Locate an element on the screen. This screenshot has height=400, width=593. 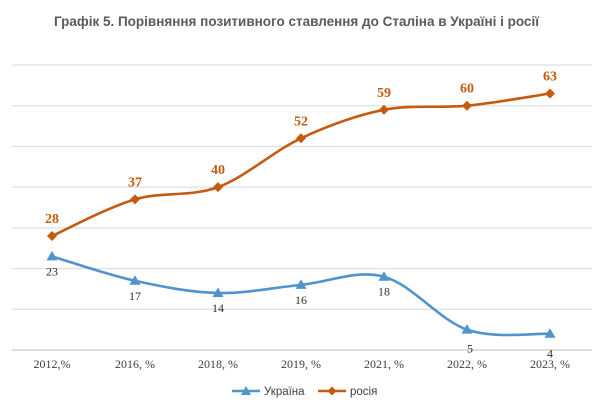
data-label-russia: 28 is located at coordinates (52, 219).